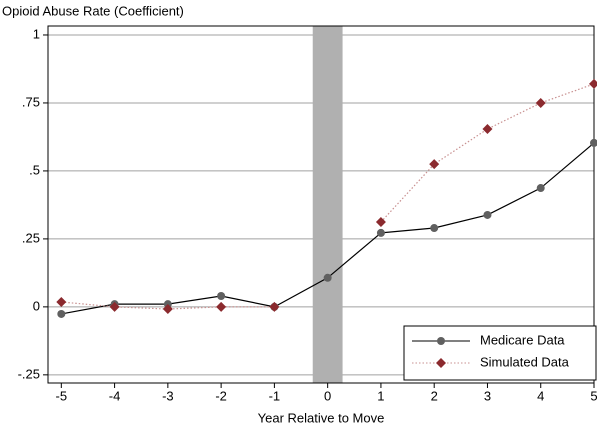  I want to click on x-tick-label: -4, so click(115, 395).